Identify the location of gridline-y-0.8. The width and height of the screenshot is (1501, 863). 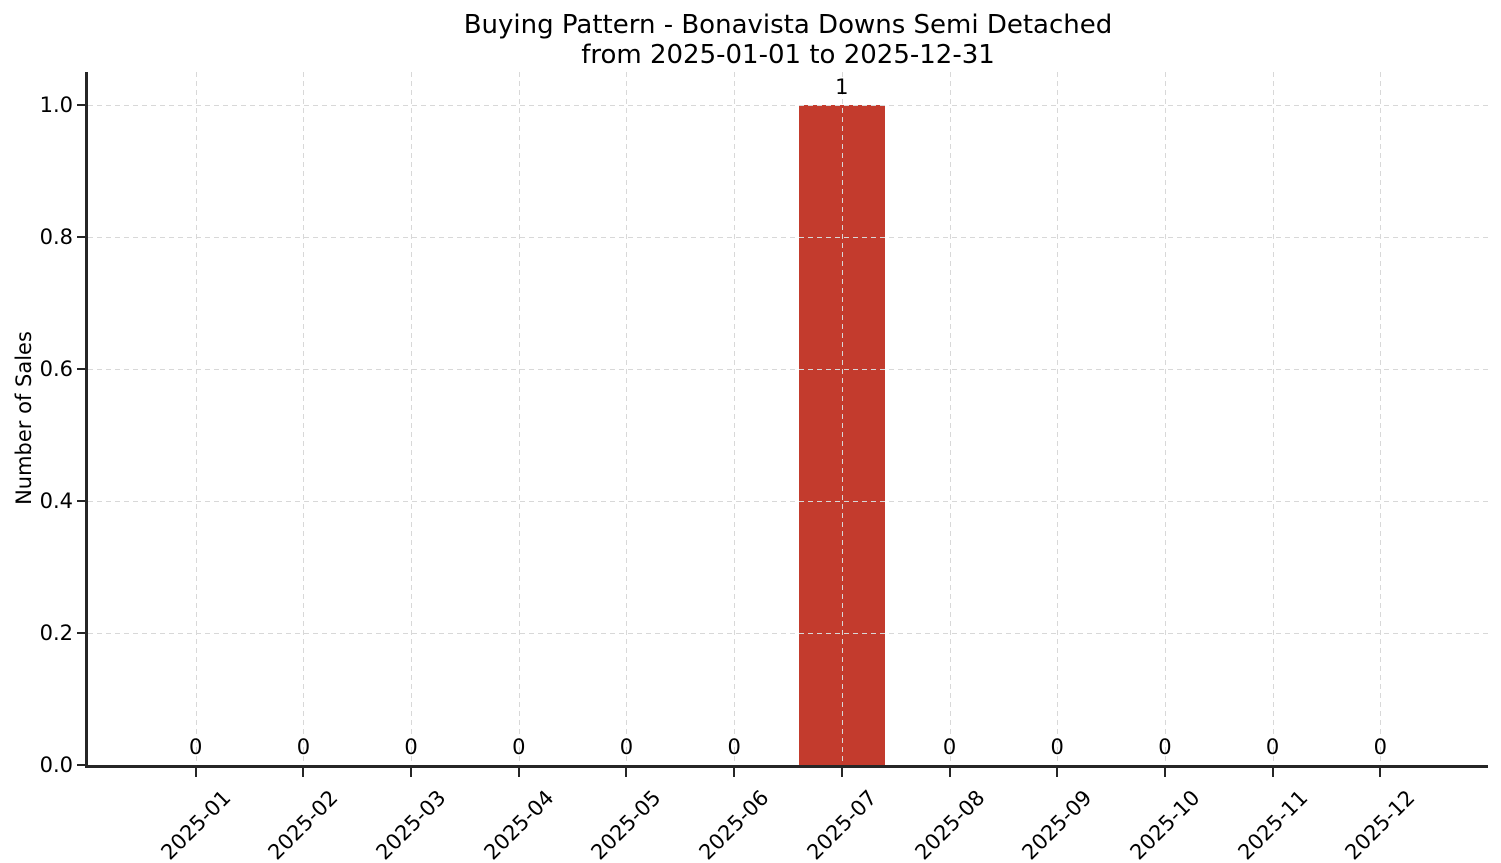
(788, 237).